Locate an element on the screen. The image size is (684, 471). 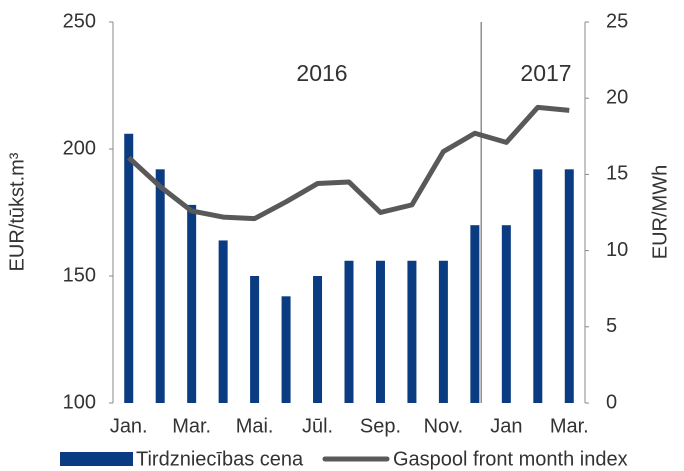
y2-tick-label: 10 is located at coordinates (617, 250).